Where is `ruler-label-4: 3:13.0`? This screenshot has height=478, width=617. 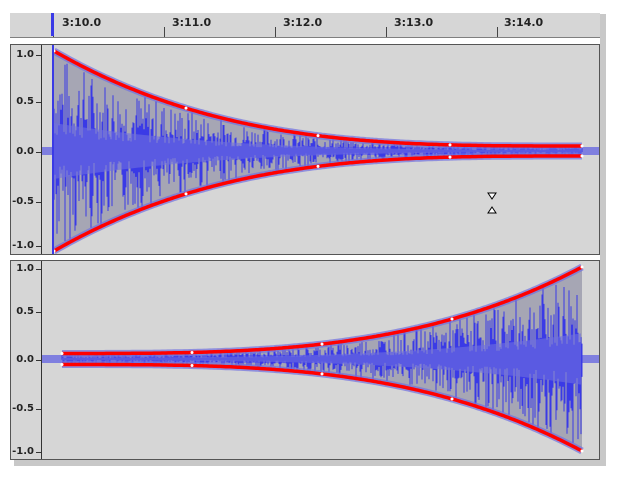
ruler-label-4: 3:13.0 is located at coordinates (414, 22).